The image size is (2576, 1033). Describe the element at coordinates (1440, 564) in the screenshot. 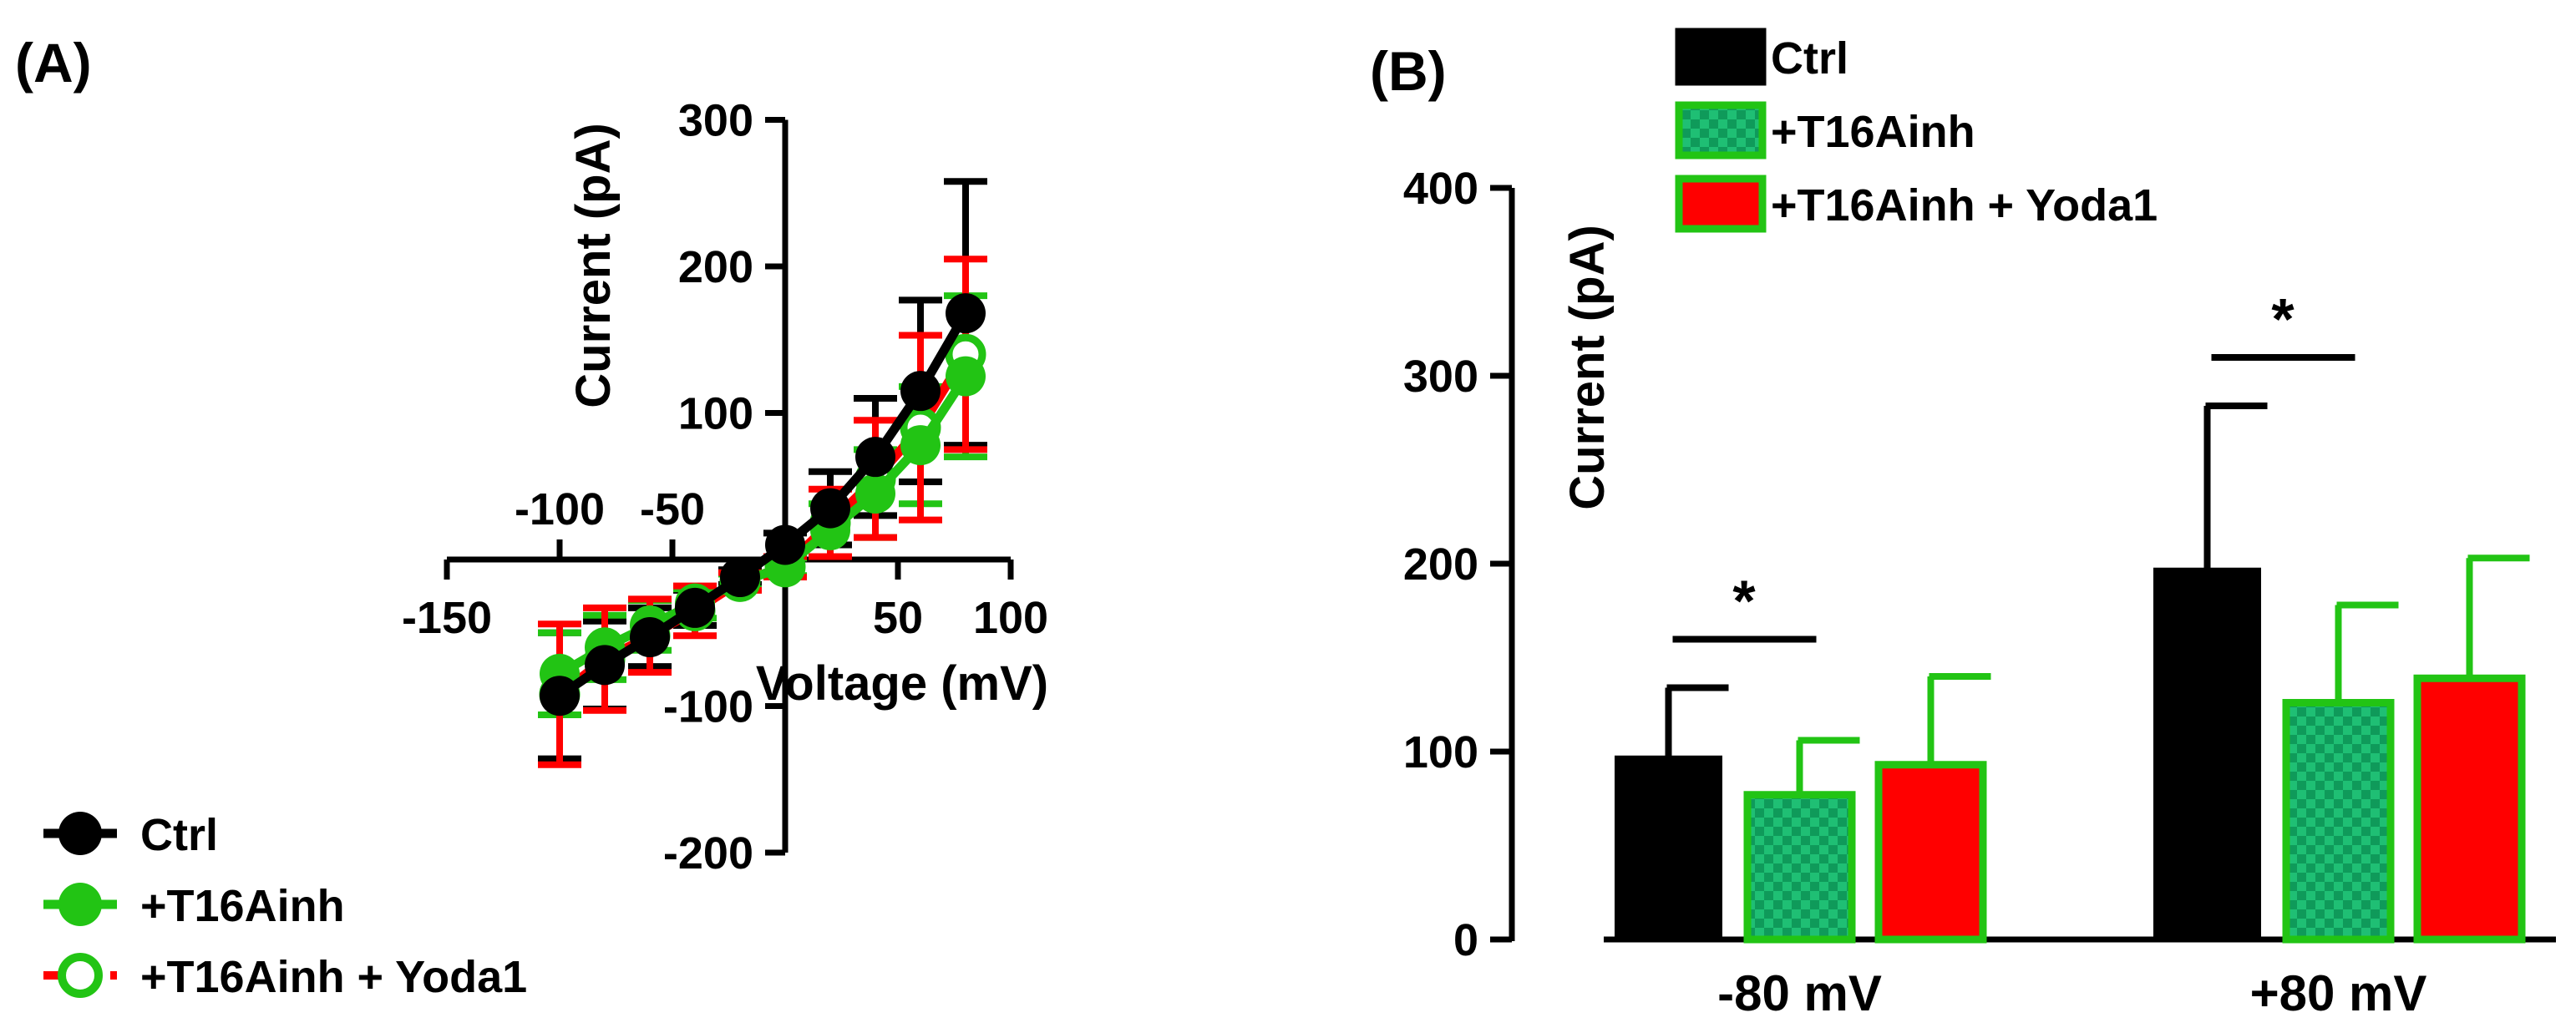

I see `panel-b-y-tick-label: 200` at that location.